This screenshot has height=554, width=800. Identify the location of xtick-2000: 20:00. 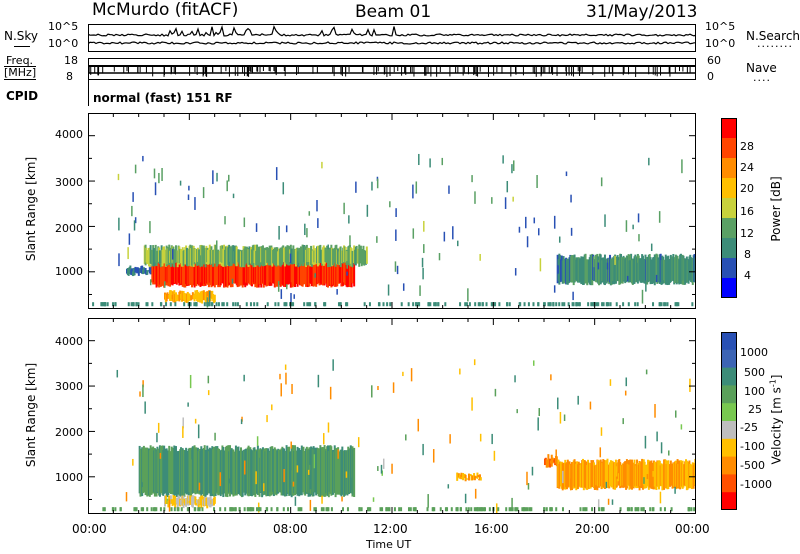
(592, 529).